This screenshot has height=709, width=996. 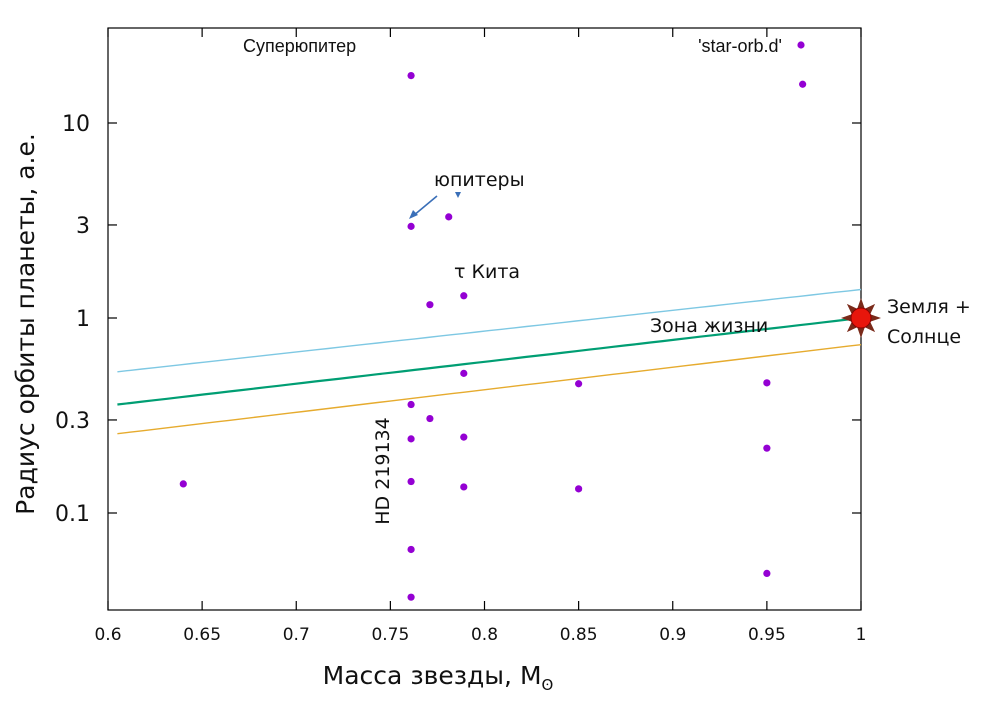 What do you see at coordinates (83, 319) in the screenshot?
I see `y-tick-label: 1` at bounding box center [83, 319].